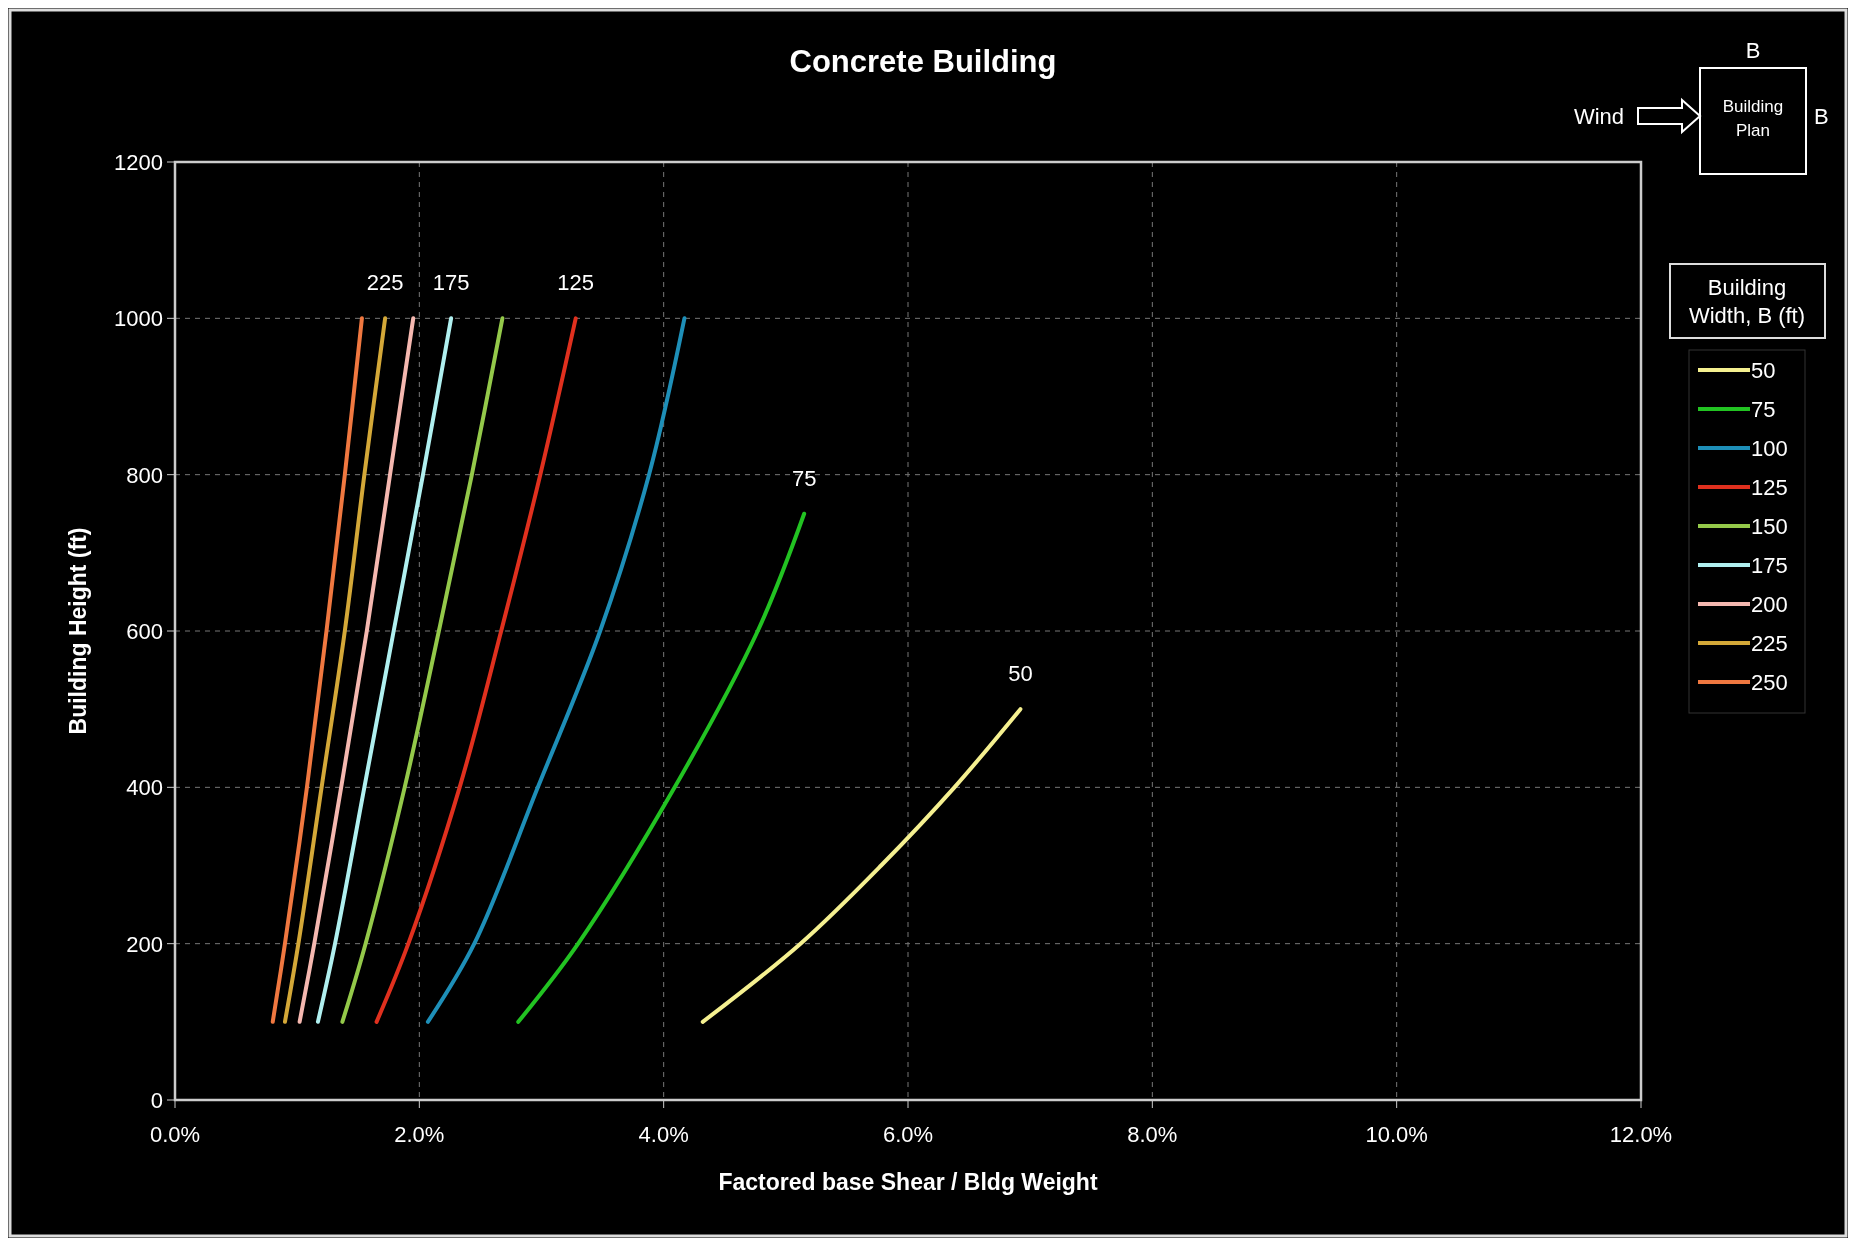  I want to click on x-tick-label: 0.0%, so click(175, 1134).